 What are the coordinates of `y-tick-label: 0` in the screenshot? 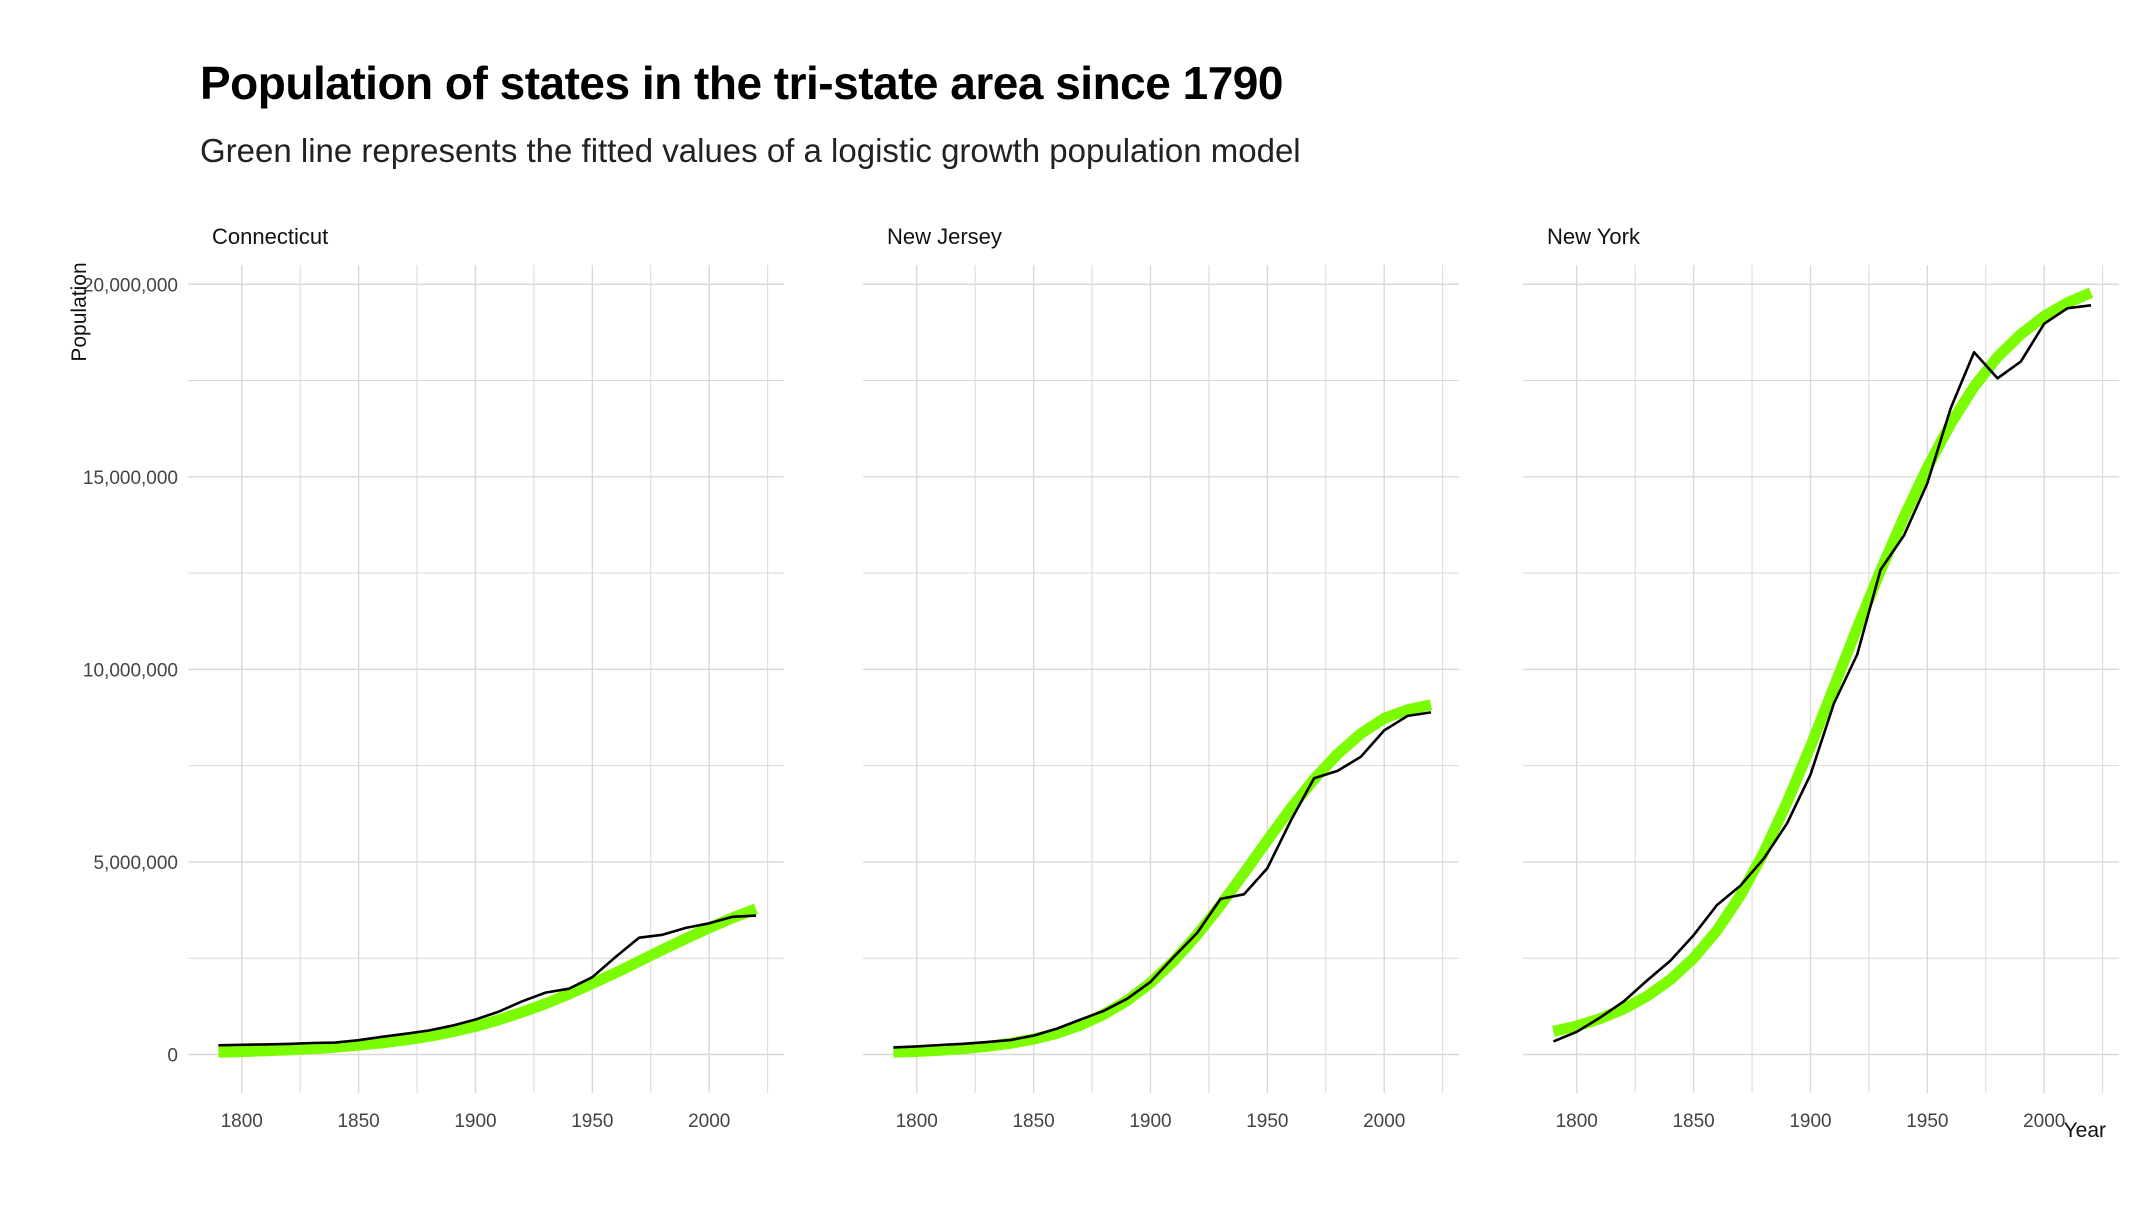 It's located at (172, 1055).